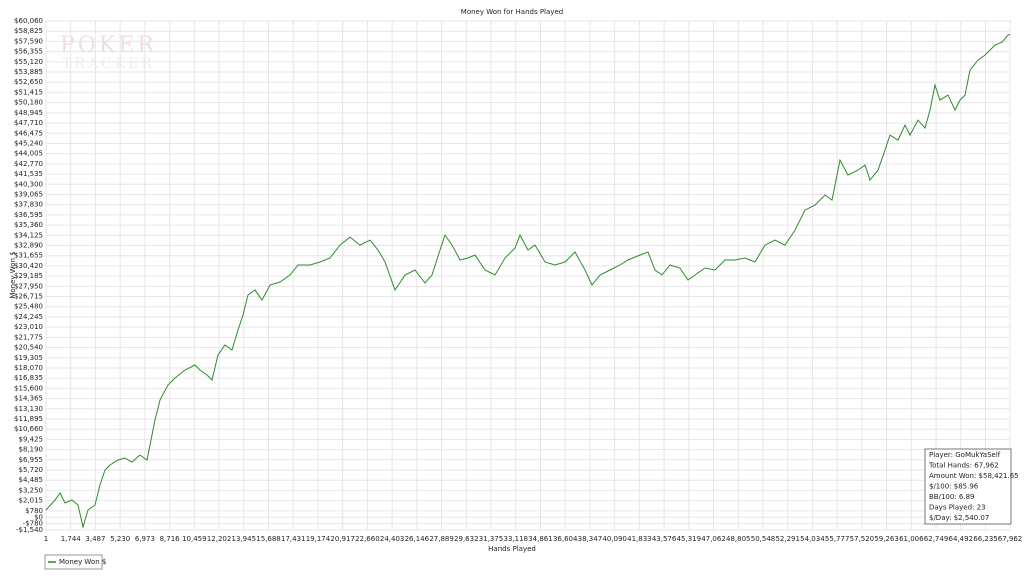  Describe the element at coordinates (28, 133) in the screenshot. I see `y-tick-label: $46,475` at that location.